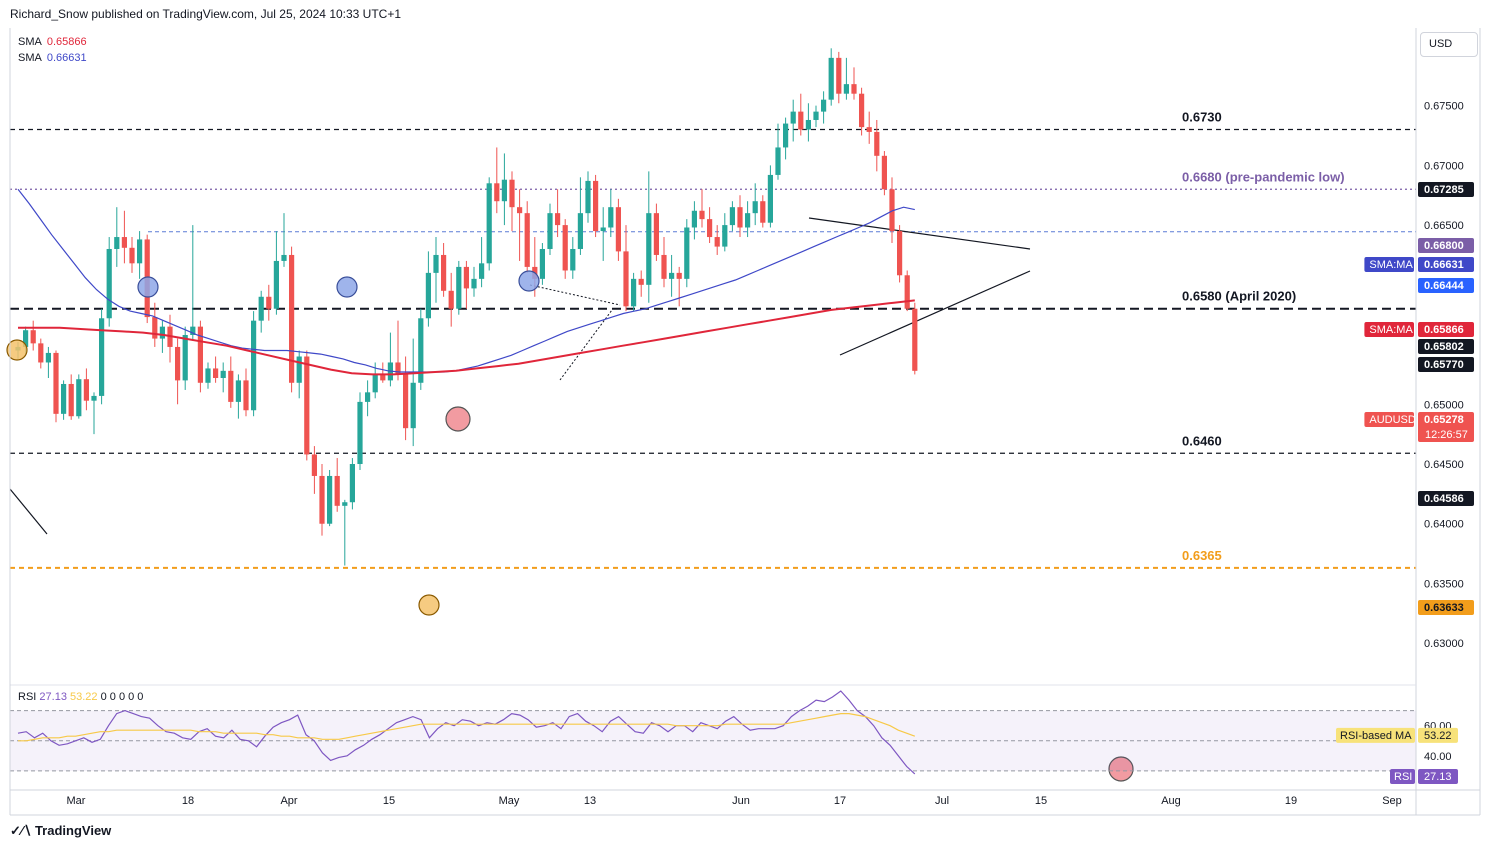 This screenshot has width=1492, height=849. I want to click on currency-selector: USD, so click(1449, 44).